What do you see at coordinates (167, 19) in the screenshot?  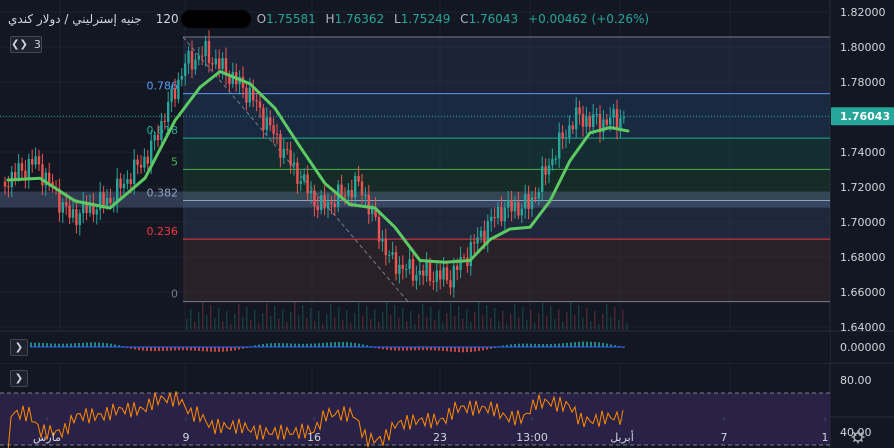 I see `interval-label: 120` at bounding box center [167, 19].